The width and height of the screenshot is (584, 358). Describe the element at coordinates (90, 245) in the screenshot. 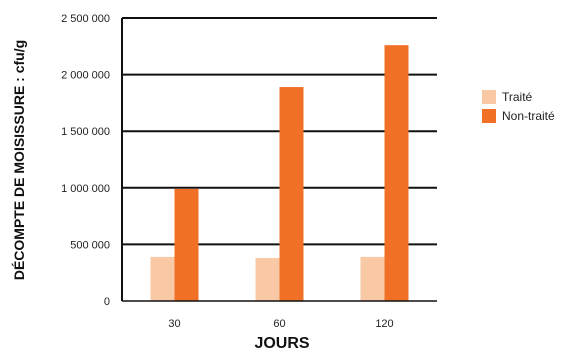

I see `y-tick-label: 500 000` at that location.